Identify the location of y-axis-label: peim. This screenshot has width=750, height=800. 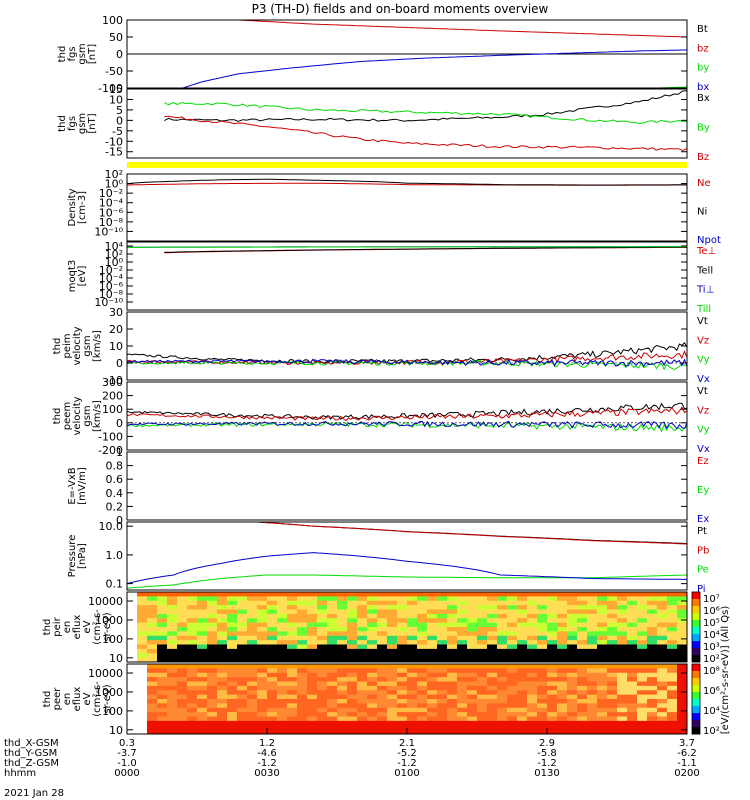
(67, 345).